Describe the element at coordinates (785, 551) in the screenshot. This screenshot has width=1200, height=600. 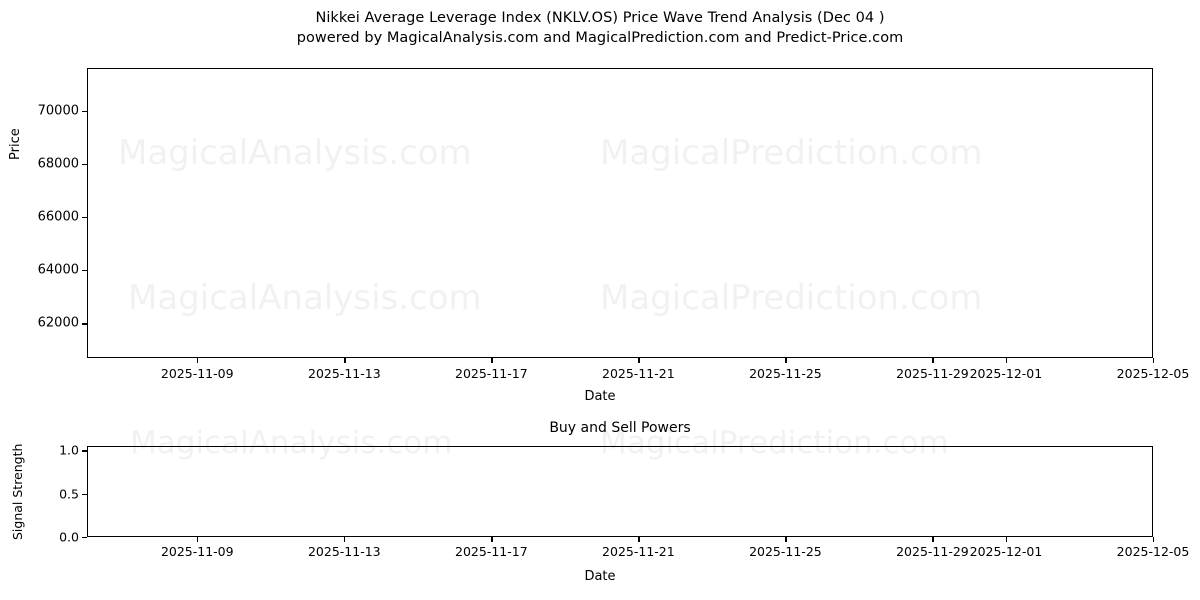
I see `signal-x-tick: 2025-11-25` at that location.